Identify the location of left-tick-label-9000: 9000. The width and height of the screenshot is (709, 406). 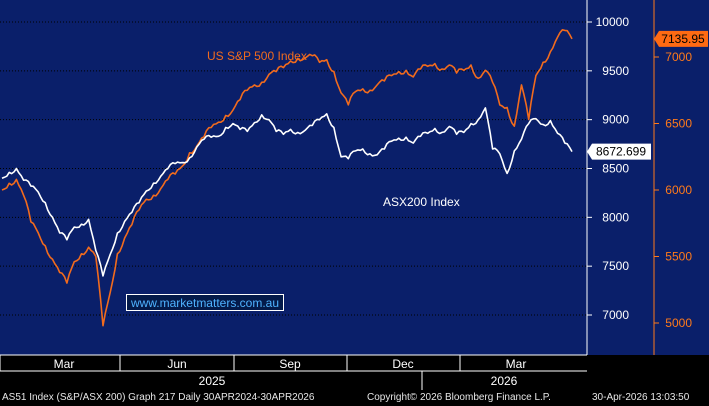
(615, 120).